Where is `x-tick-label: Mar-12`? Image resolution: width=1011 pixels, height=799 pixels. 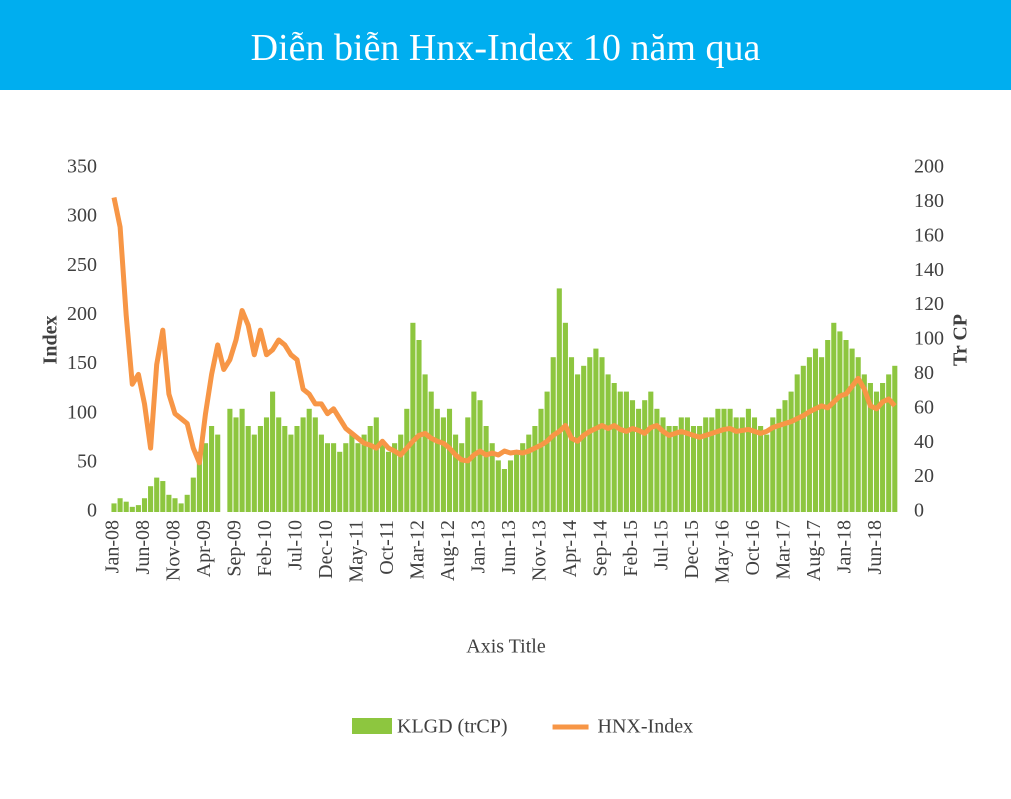 x-tick-label: Mar-12 is located at coordinates (418, 550).